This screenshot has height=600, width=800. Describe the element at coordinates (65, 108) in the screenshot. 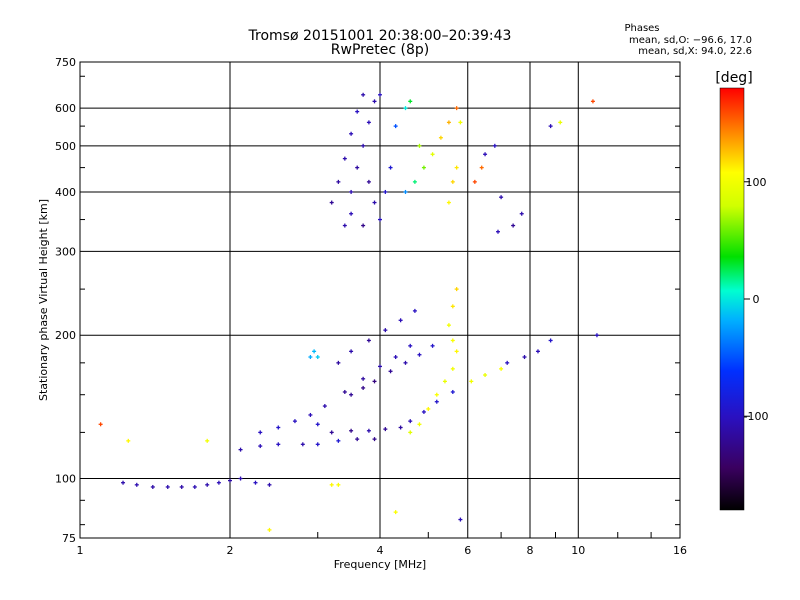

I see `y-tick-label: 600` at that location.